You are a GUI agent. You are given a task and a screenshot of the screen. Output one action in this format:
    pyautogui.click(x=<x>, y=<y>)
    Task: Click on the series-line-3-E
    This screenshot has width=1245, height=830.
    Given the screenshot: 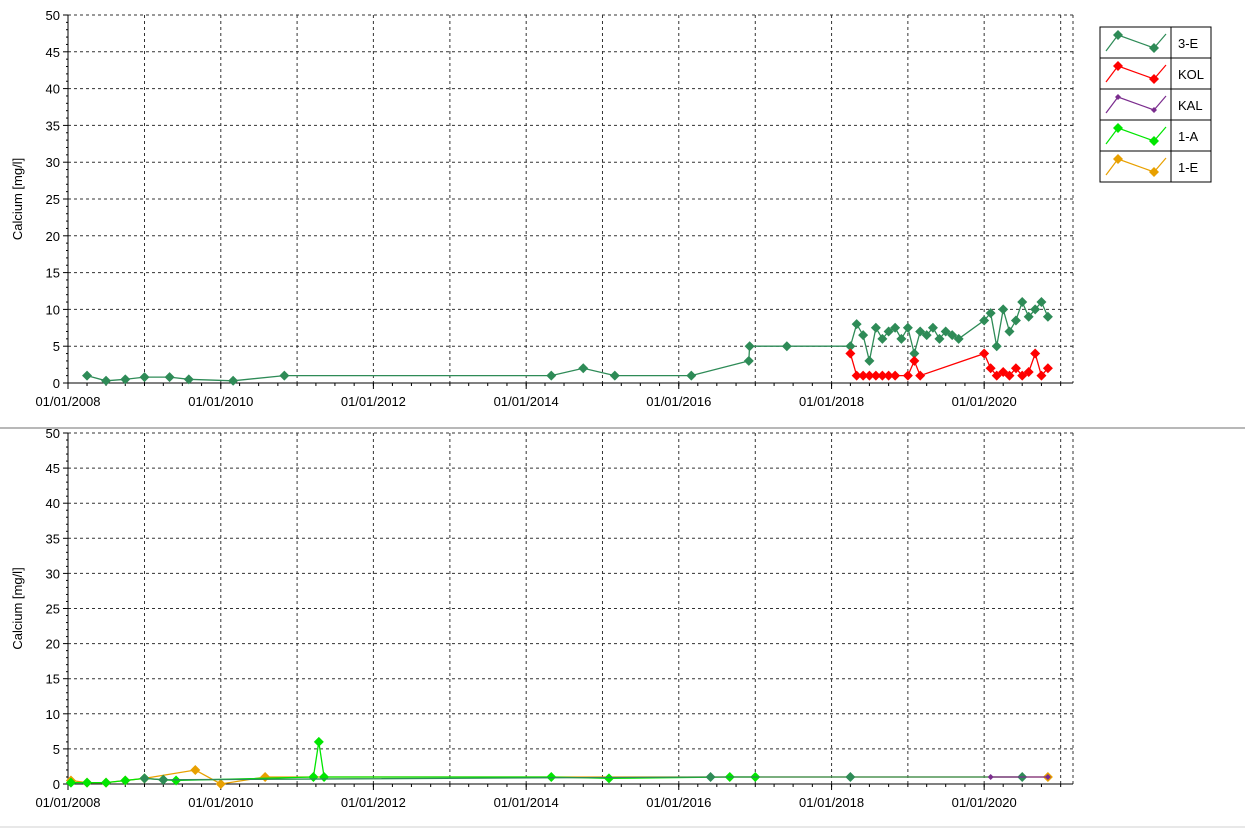 What is the action you would take?
    pyautogui.click(x=567, y=341)
    